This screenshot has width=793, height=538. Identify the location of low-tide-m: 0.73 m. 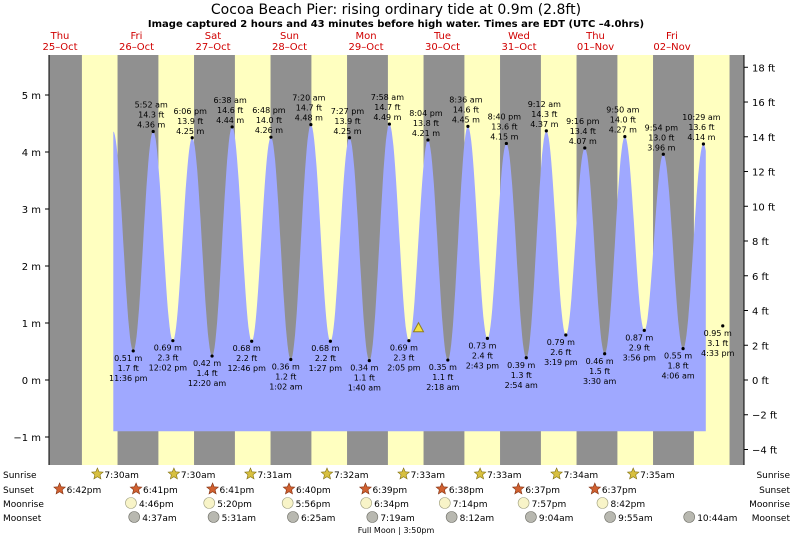
(482, 345).